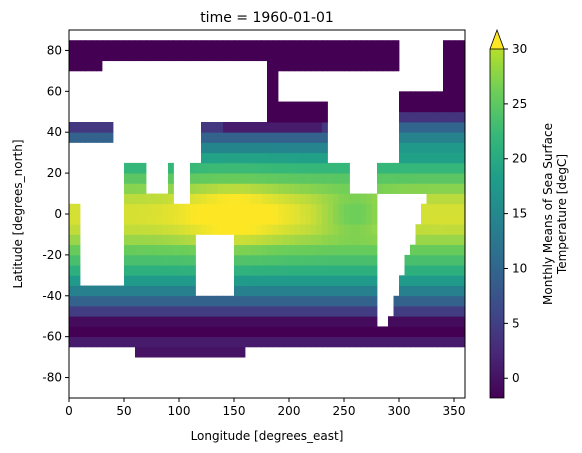  What do you see at coordinates (399, 411) in the screenshot?
I see `x-tick-label: 300` at bounding box center [399, 411].